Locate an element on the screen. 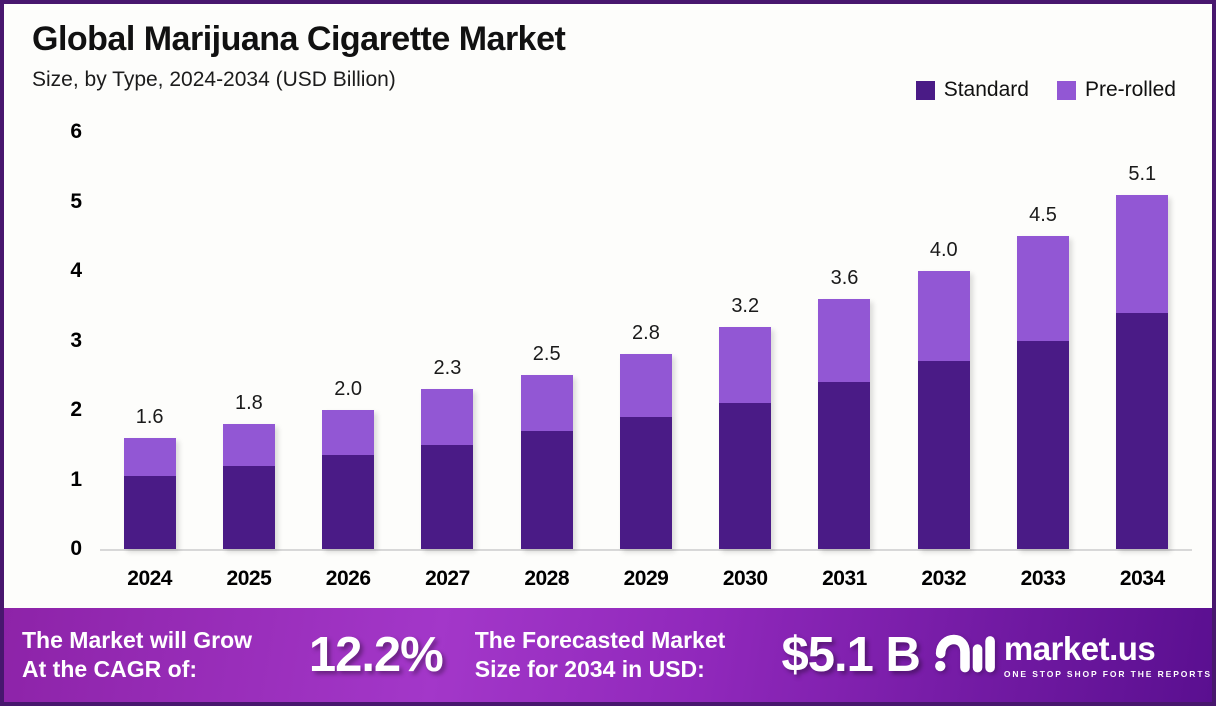 Image resolution: width=1216 pixels, height=706 pixels. bar-segment-standard-2033 is located at coordinates (1043, 444).